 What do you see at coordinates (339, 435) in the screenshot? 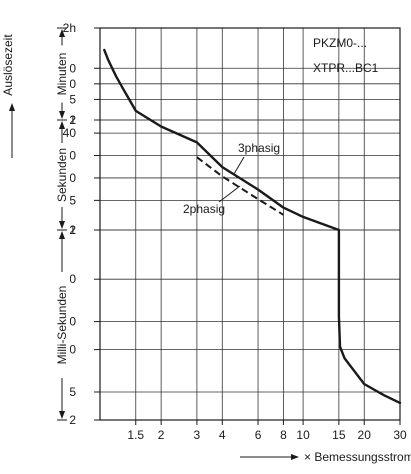
I see `x-tick-label: 15` at bounding box center [339, 435].